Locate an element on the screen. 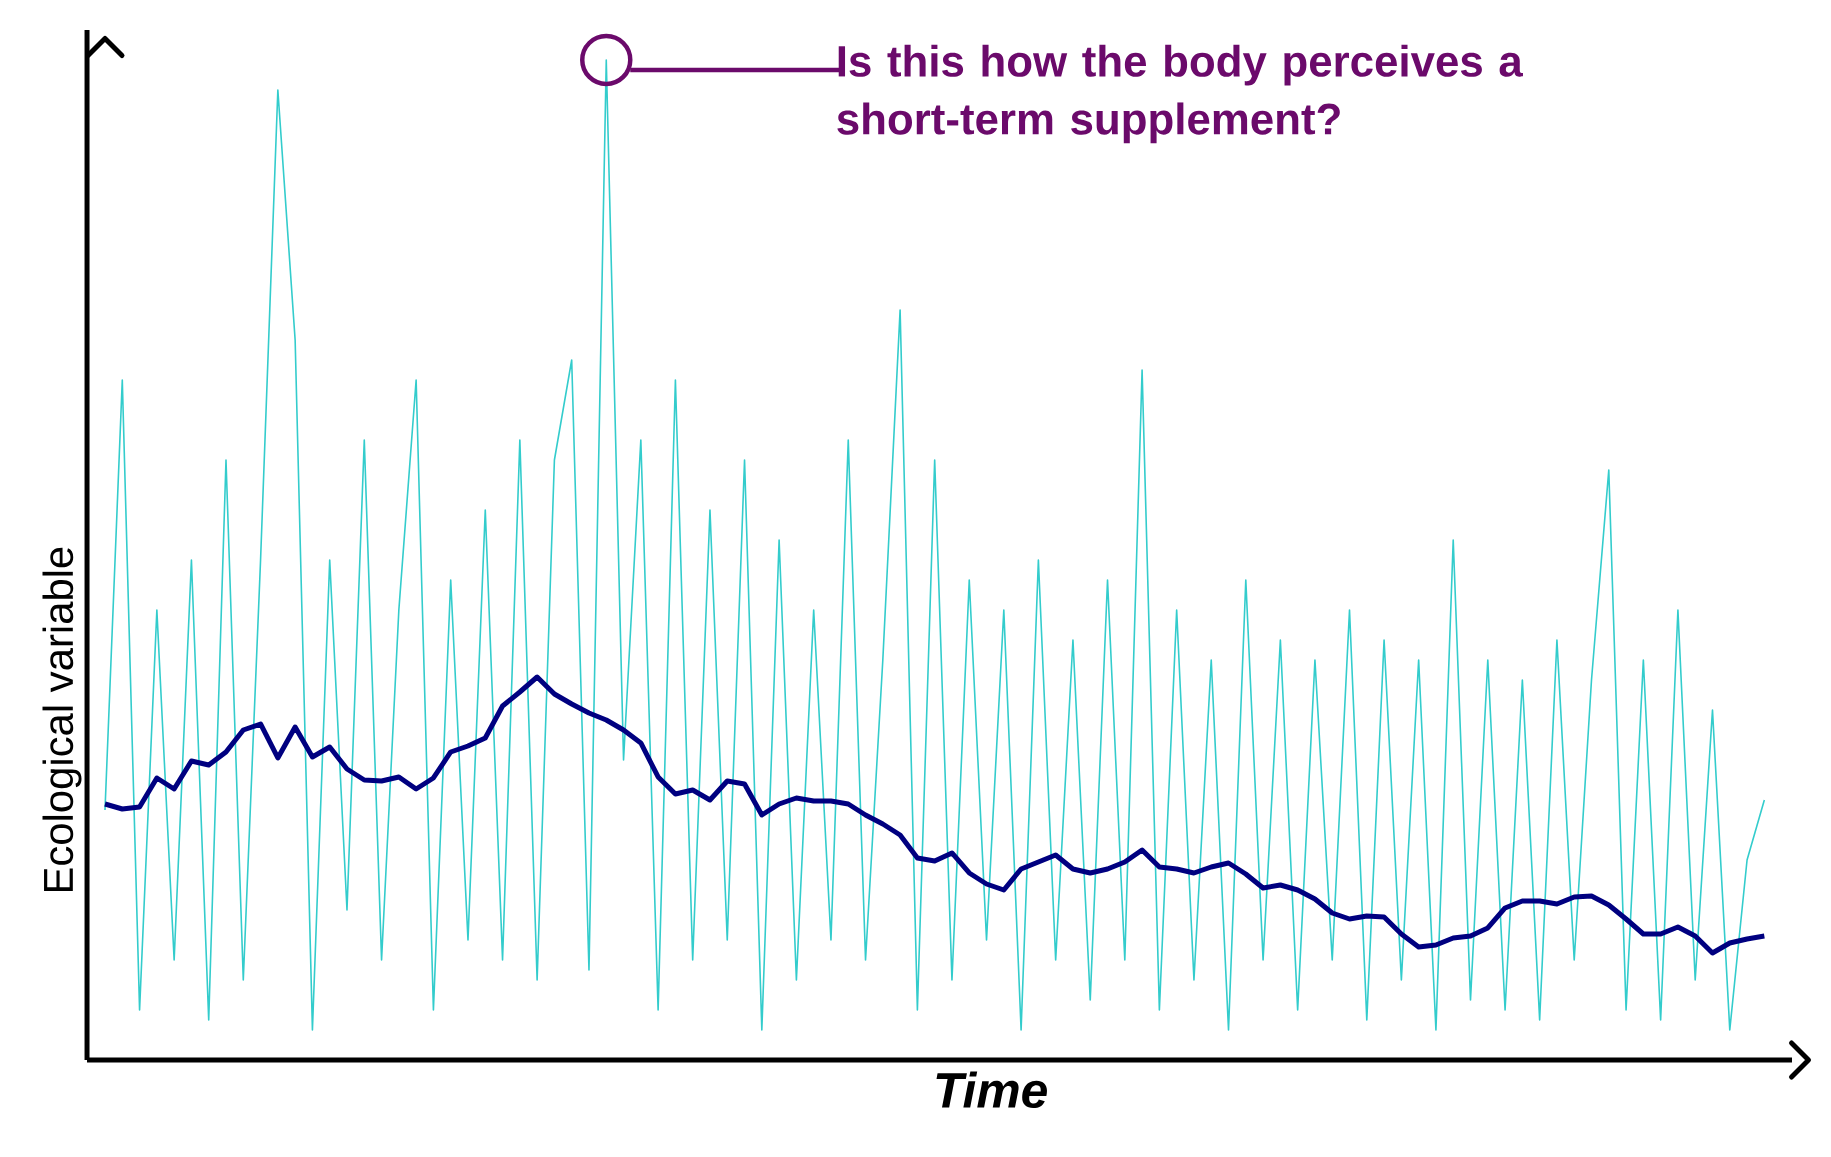 The image size is (1831, 1157). y-axis-title: Ecological variable is located at coordinates (62, 719).